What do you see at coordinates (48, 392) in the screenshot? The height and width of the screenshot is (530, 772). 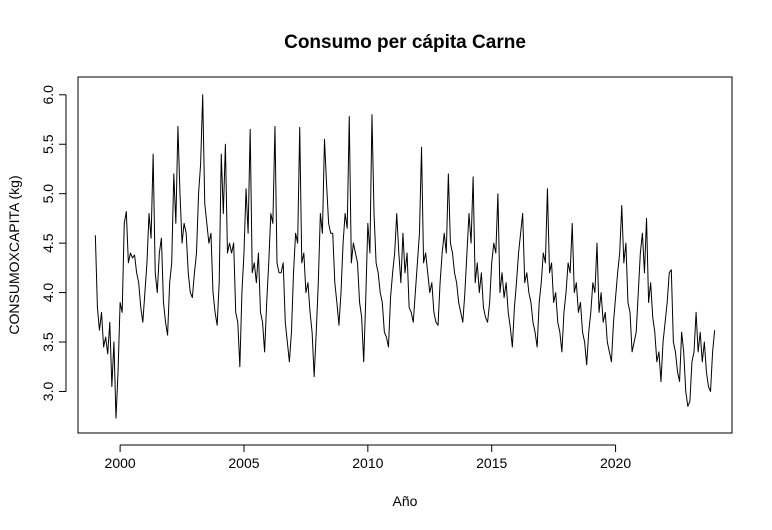 I see `y-tick-label: 3.0` at bounding box center [48, 392].